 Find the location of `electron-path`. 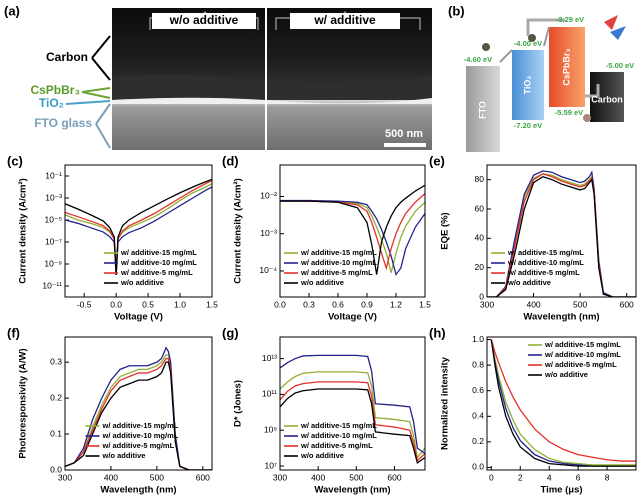

electron-path is located at coordinates (545, 27).